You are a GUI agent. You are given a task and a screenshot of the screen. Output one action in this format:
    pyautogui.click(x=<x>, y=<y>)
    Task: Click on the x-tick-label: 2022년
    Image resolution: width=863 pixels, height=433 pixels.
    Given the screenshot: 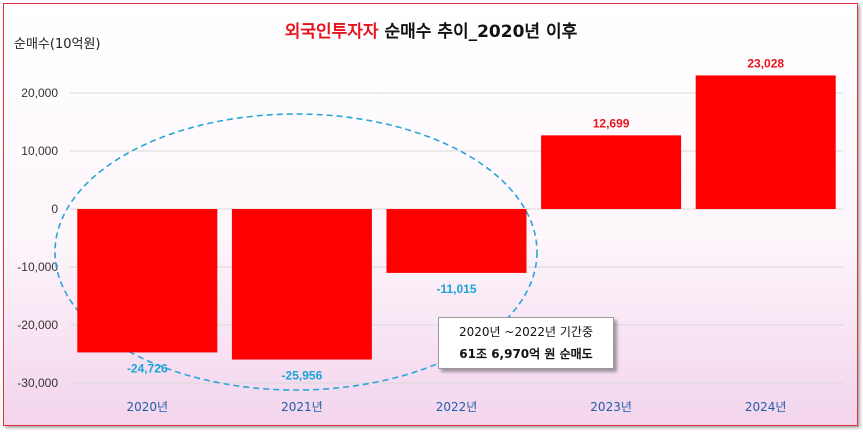 What is the action you would take?
    pyautogui.click(x=457, y=407)
    